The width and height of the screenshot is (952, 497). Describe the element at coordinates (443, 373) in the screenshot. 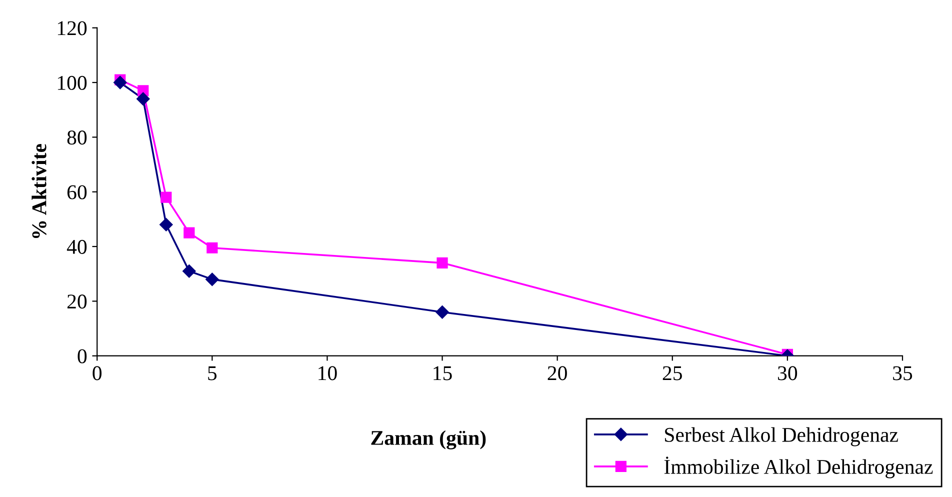

I see `x-tick-label: 15` at that location.